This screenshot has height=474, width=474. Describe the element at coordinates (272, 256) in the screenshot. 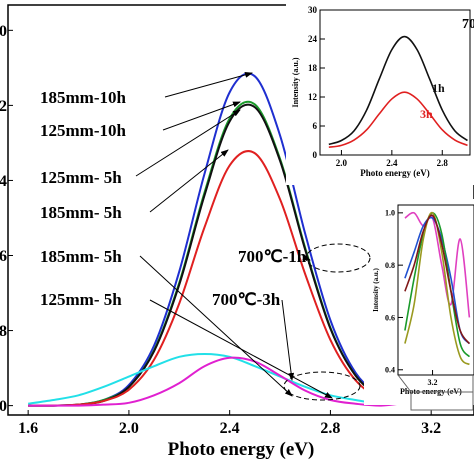

I see `annotation: 700℃-1h` at that location.